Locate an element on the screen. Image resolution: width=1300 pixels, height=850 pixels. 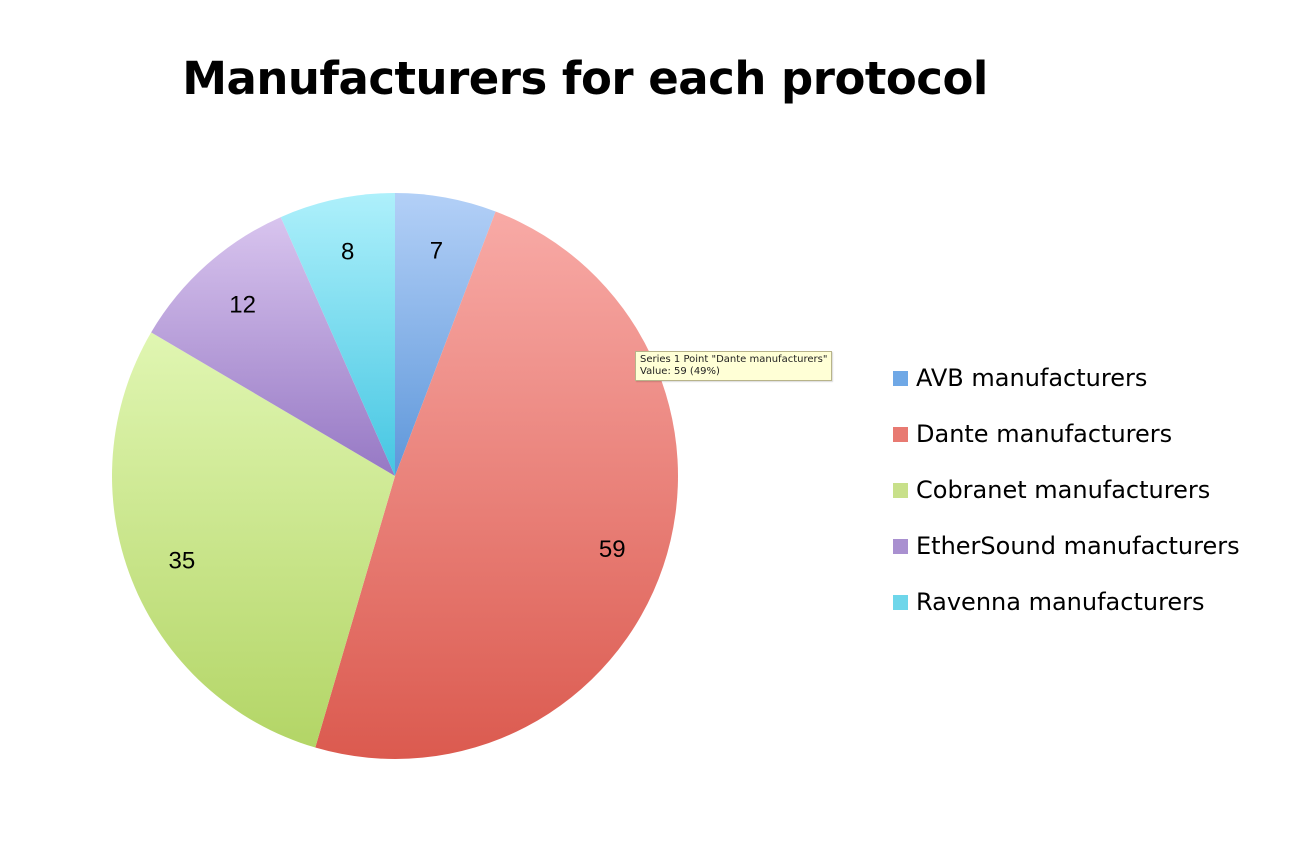
legend-item-ethersound: EtherSound manufacturers is located at coordinates (1066, 546).